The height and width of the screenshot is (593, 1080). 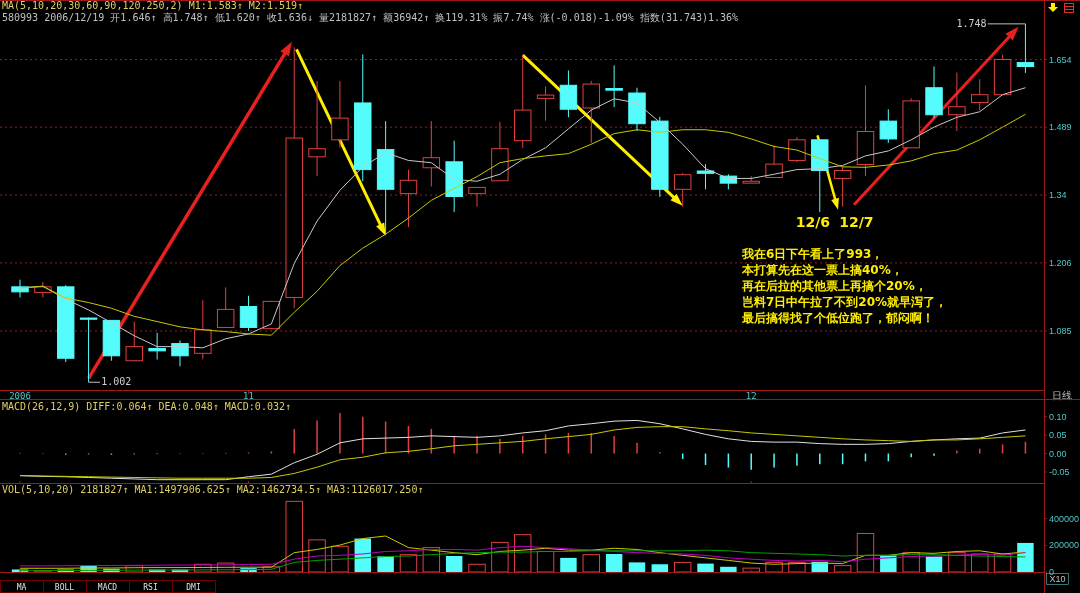 I want to click on tab-button: BOLL, so click(x=65, y=586).